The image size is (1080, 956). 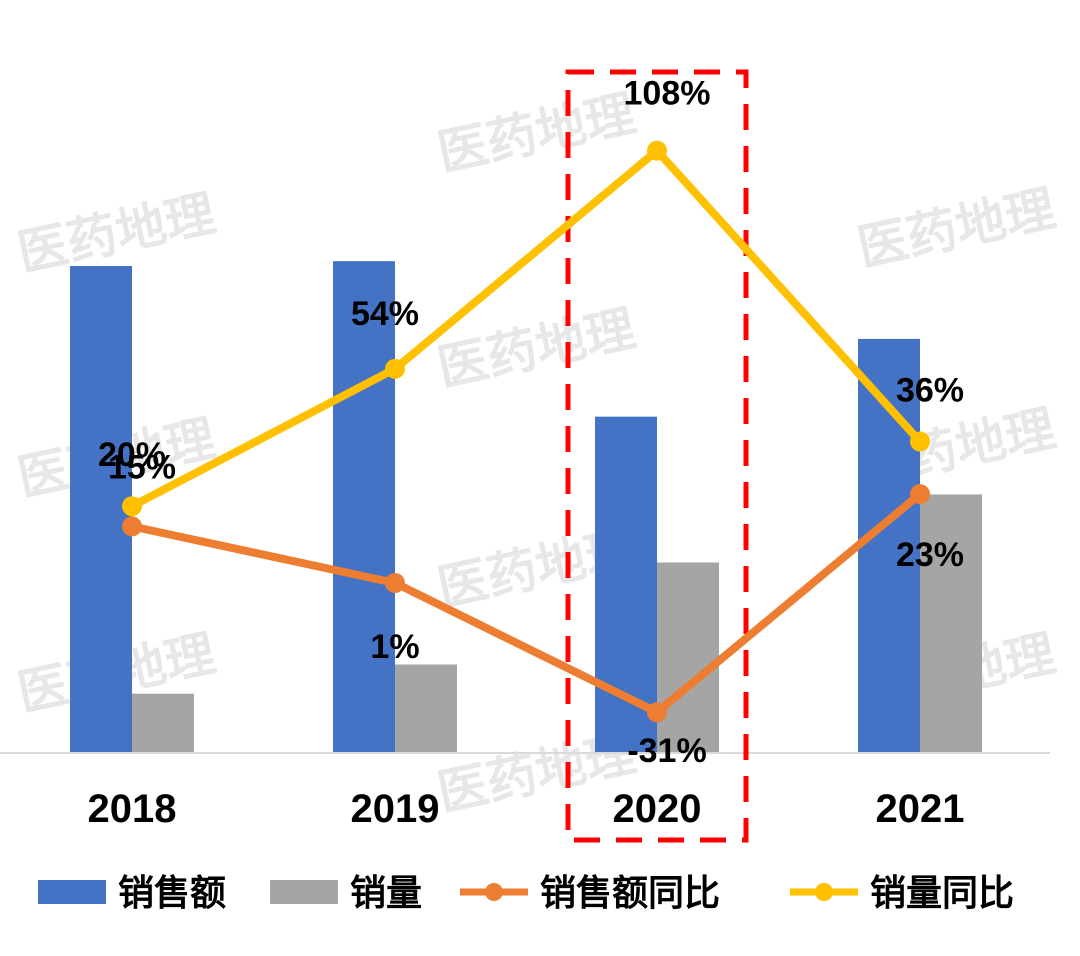 I want to click on data-label-2021-series-3: 36%, so click(x=930, y=391).